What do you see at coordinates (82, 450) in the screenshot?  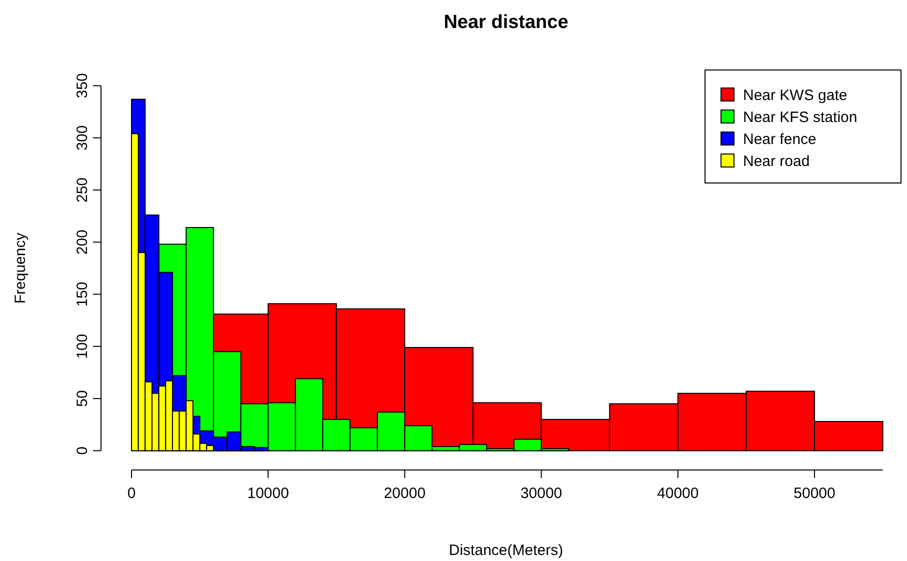 I see `y-tick-label: 0` at bounding box center [82, 450].